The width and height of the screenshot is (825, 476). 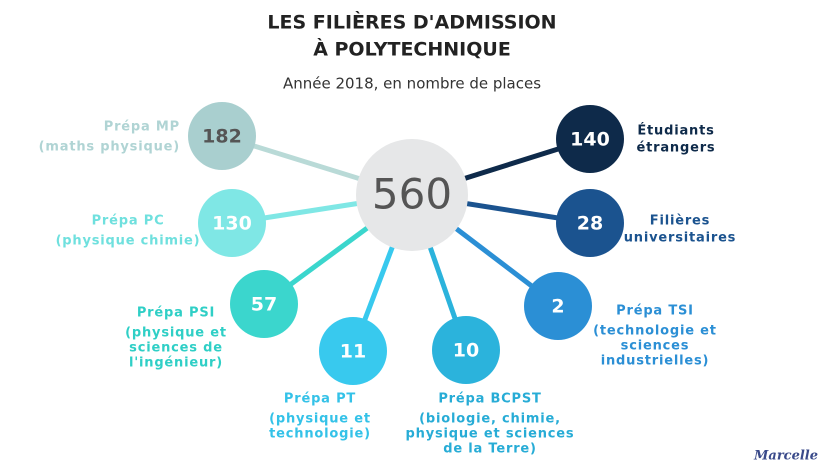 I want to click on center-value: 560, so click(x=412, y=194).